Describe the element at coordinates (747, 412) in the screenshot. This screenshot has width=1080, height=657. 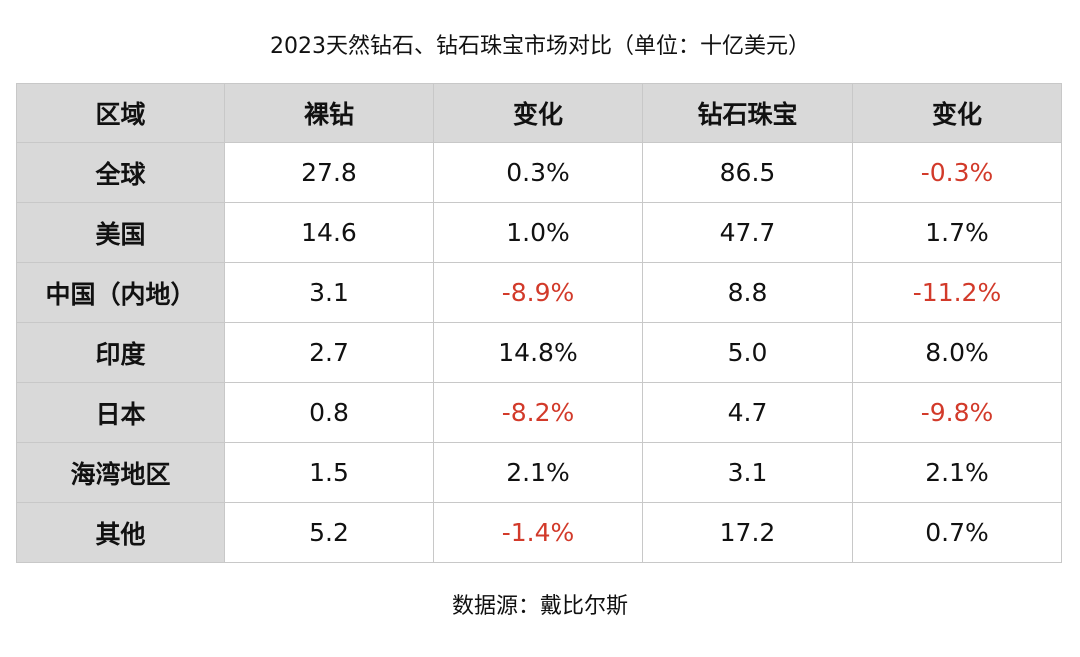
I see `jewelry-value-cell: 4.7` at that location.